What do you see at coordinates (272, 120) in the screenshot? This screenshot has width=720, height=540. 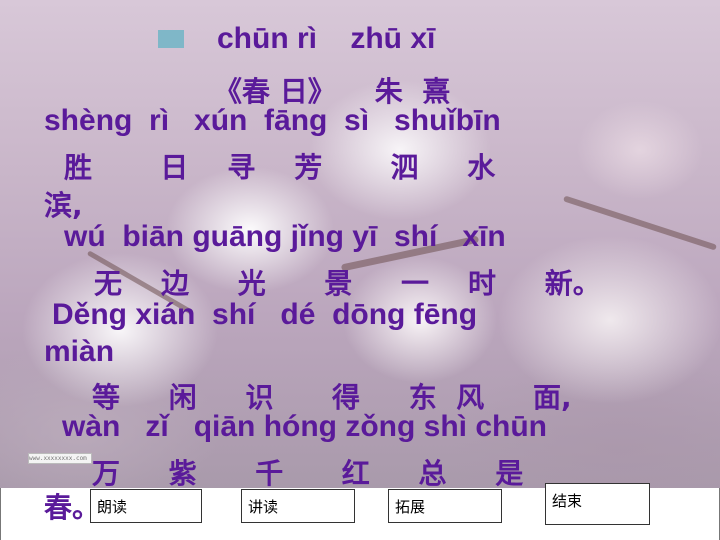 I see `poem-line-pinyin: shèng rì xún fāng sì shuǐbīn` at bounding box center [272, 120].